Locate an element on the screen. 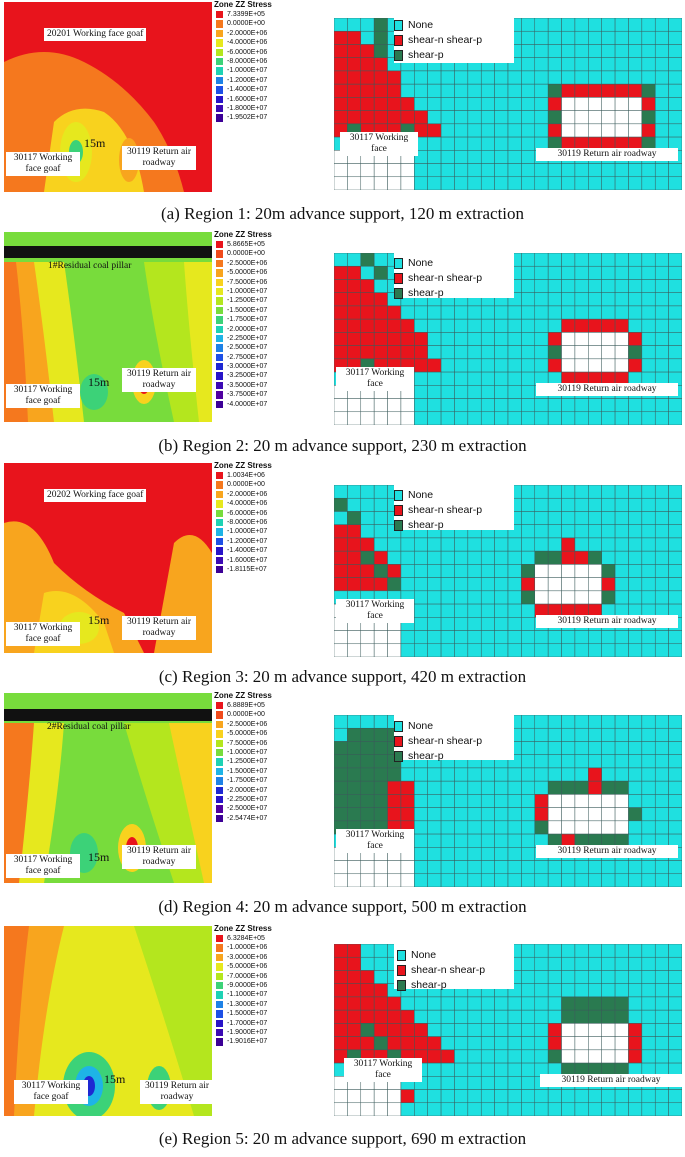  legend-entry: -1.4000E+07 is located at coordinates (264, 89).